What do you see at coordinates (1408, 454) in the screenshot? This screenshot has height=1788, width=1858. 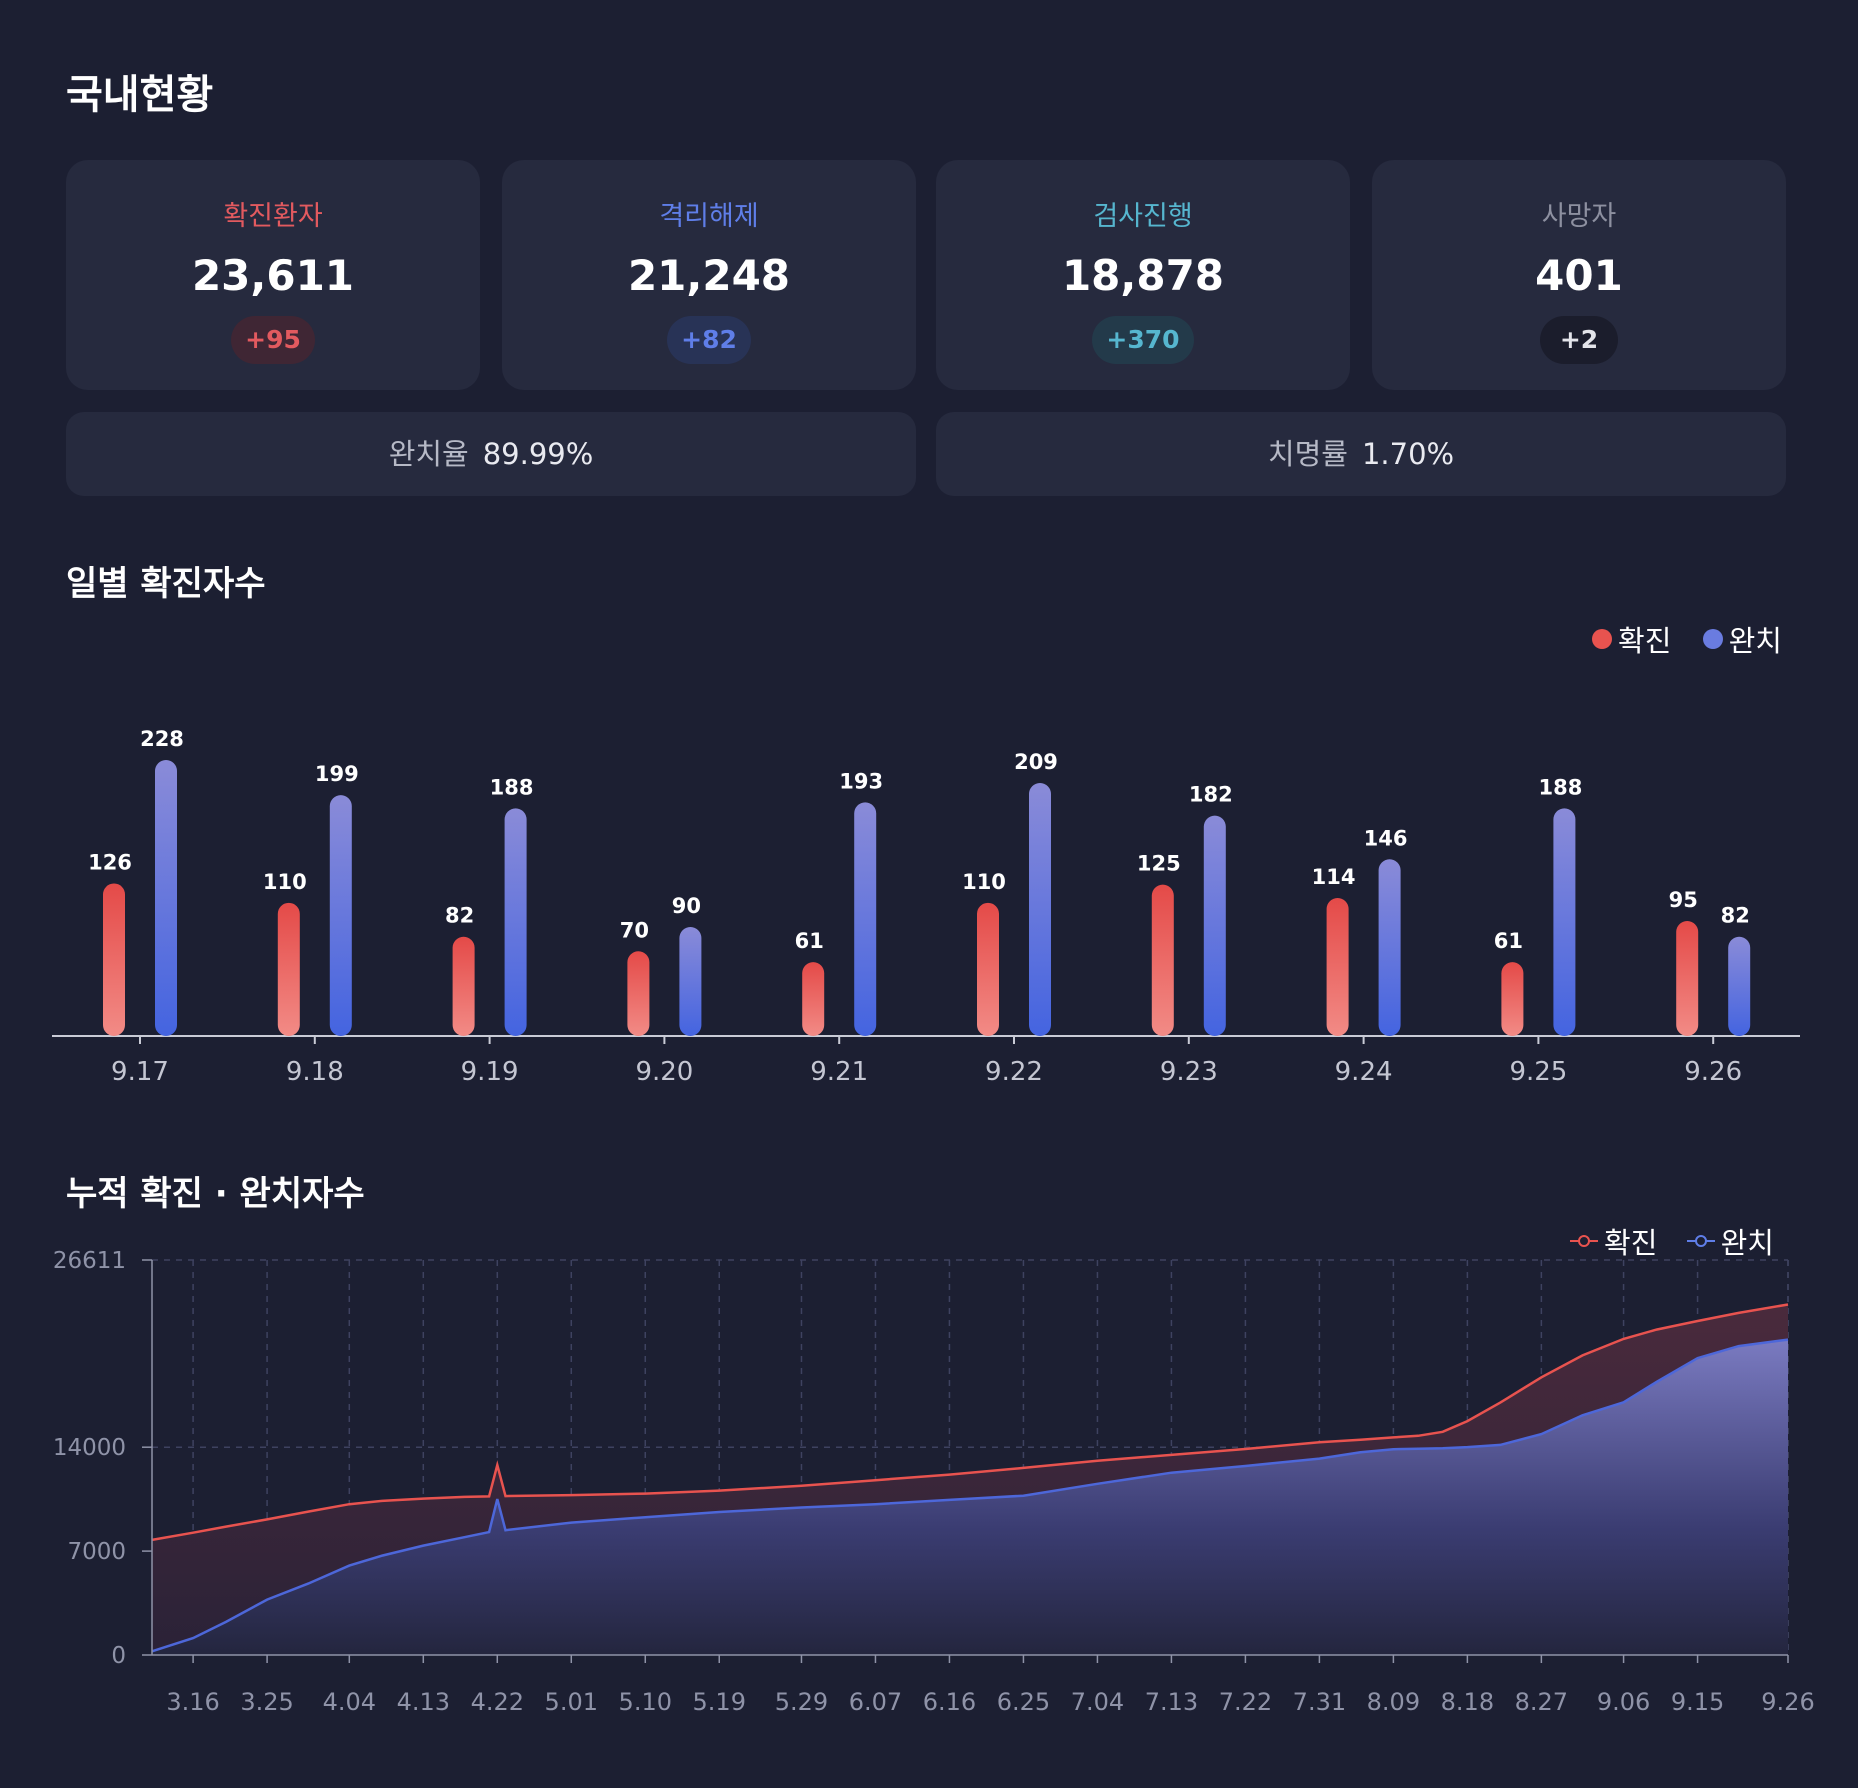 I see `fatality-rate-value: 1.70%` at bounding box center [1408, 454].